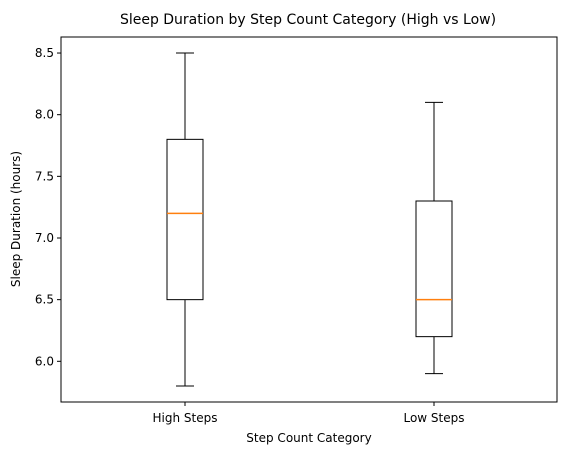 The width and height of the screenshot is (567, 459). Describe the element at coordinates (308, 438) in the screenshot. I see `x-axis-label: Step Count Category` at that location.